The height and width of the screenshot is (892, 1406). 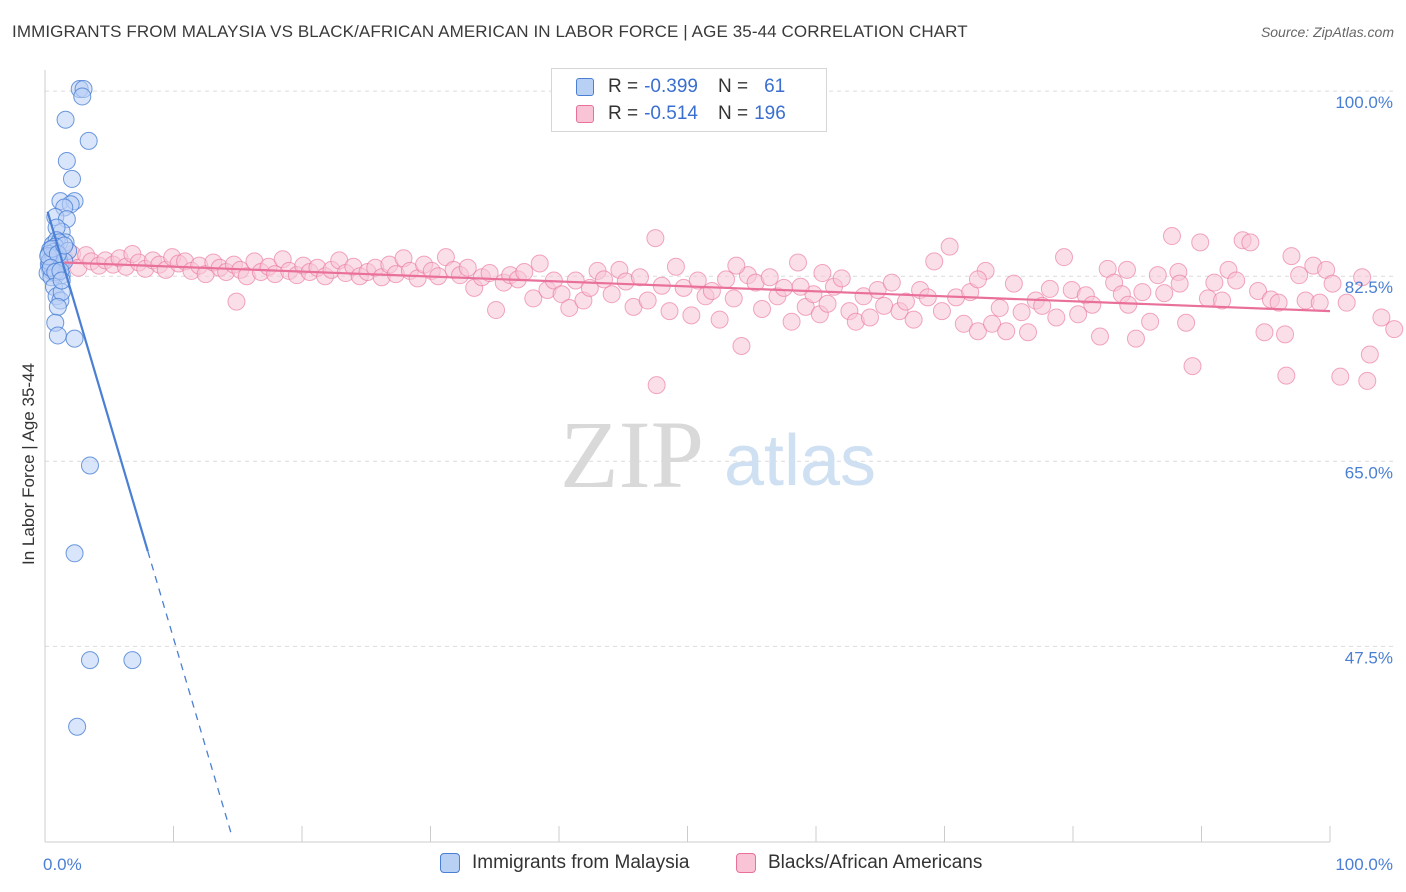 What do you see at coordinates (1369, 472) in the screenshot?
I see `y-tick-label: 65.0%` at bounding box center [1369, 472].